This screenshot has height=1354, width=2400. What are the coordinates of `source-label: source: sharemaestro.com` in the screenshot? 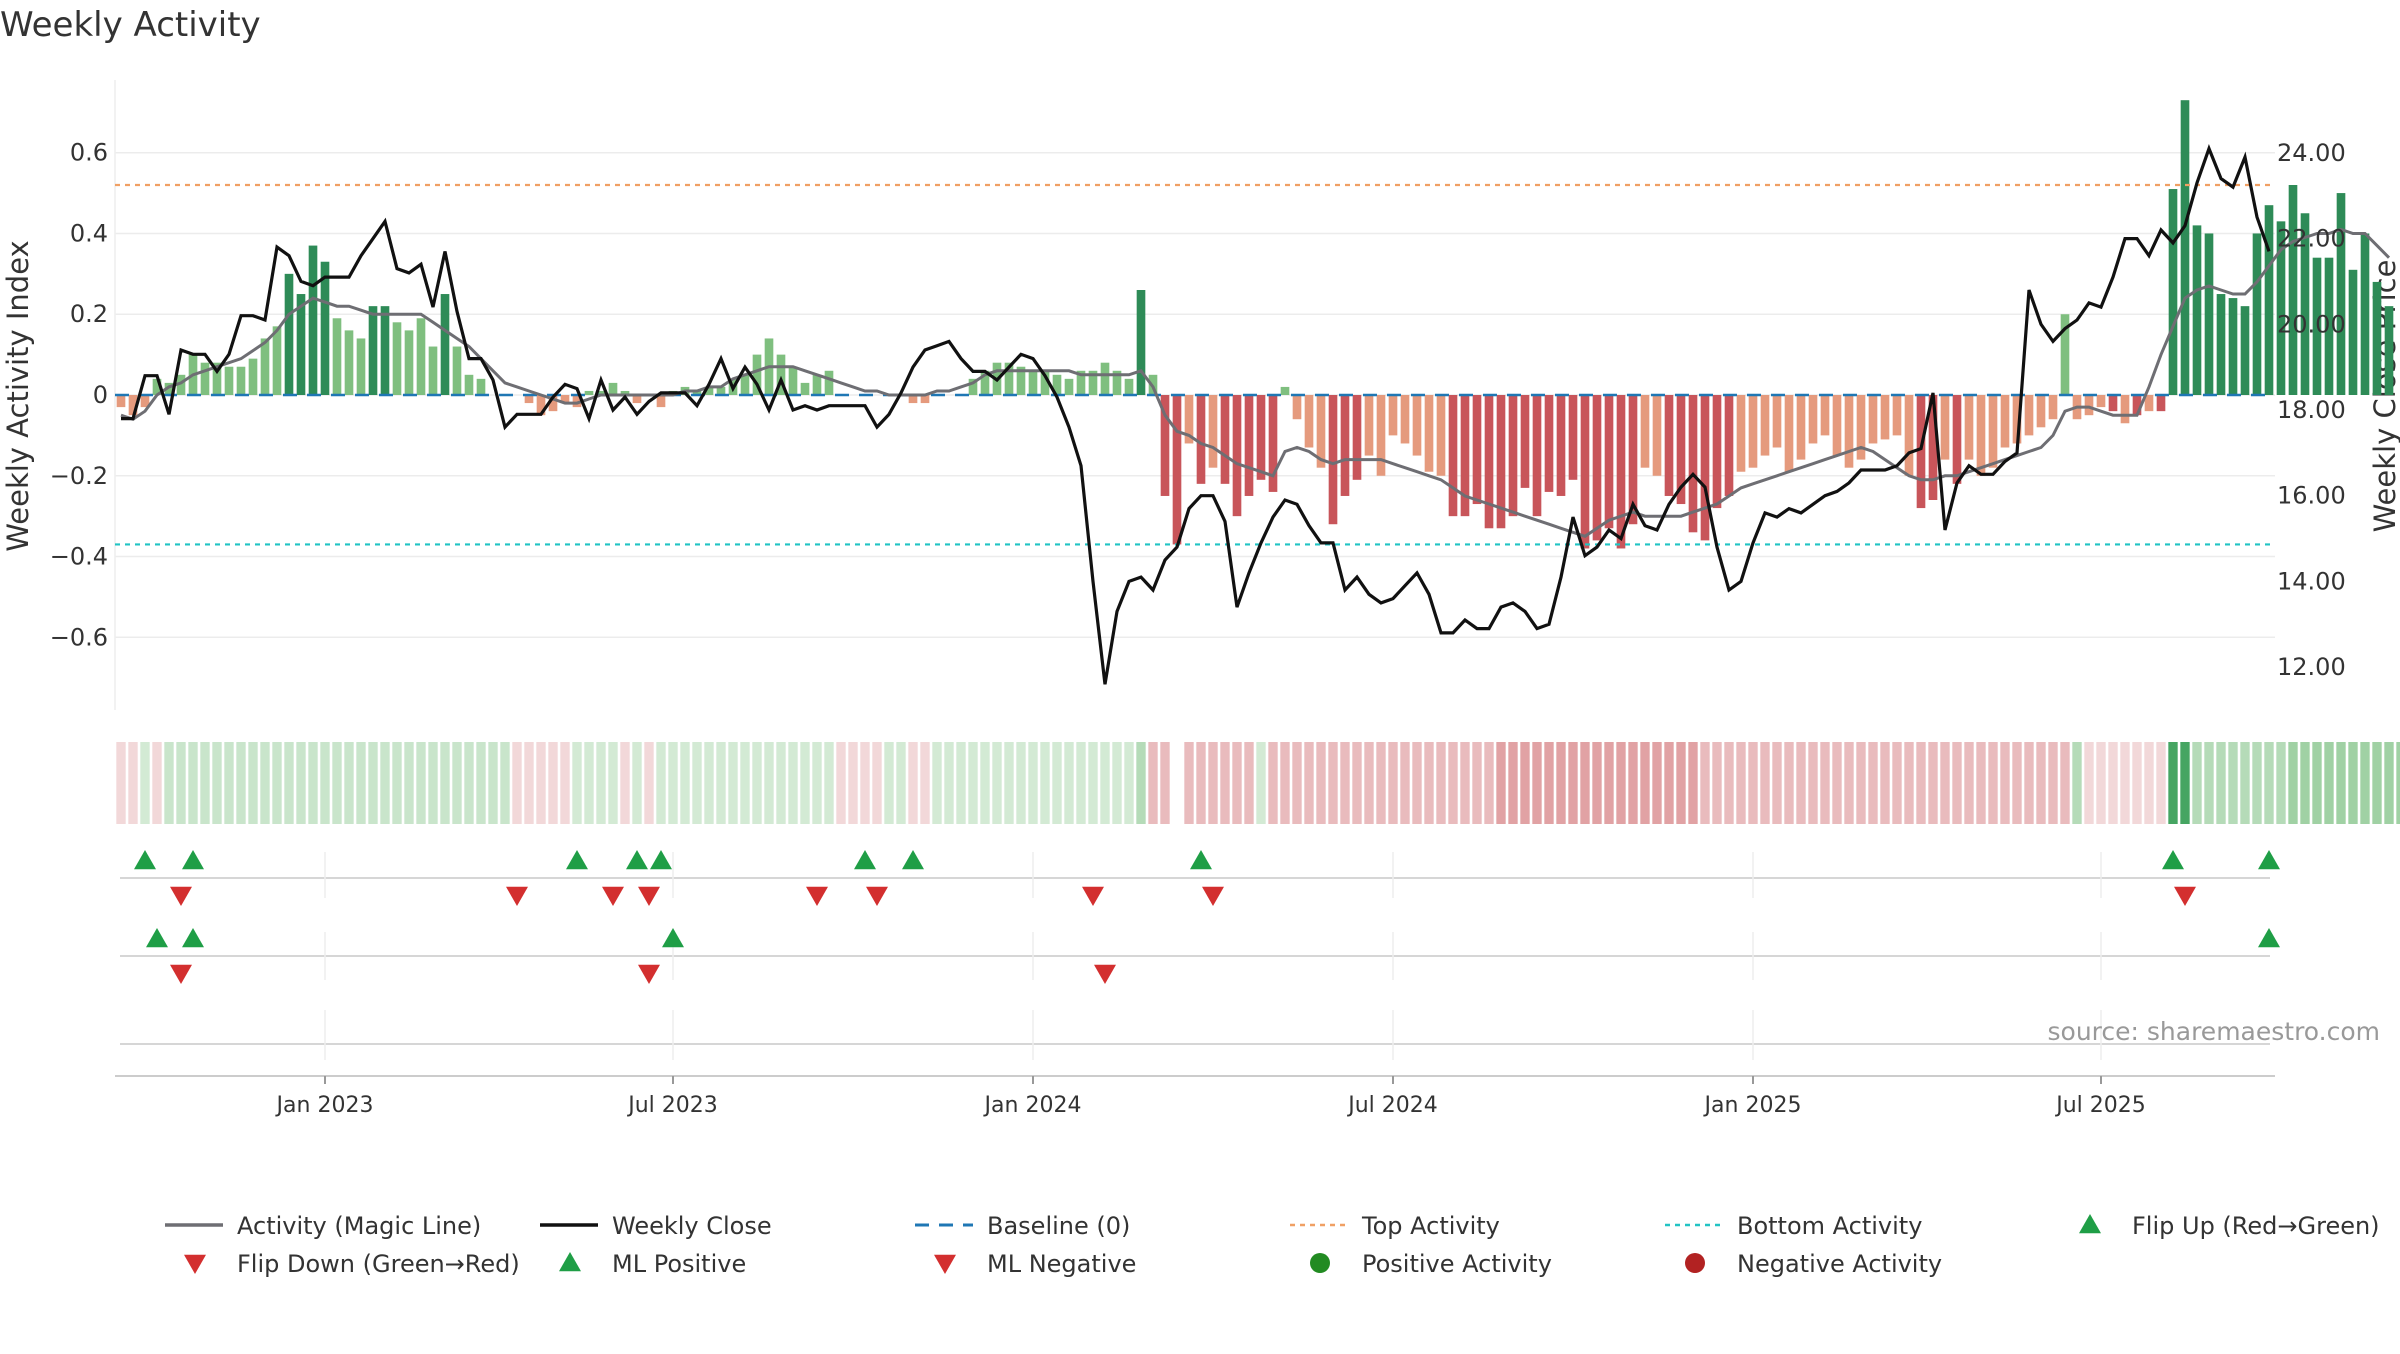 It's located at (2214, 1031).